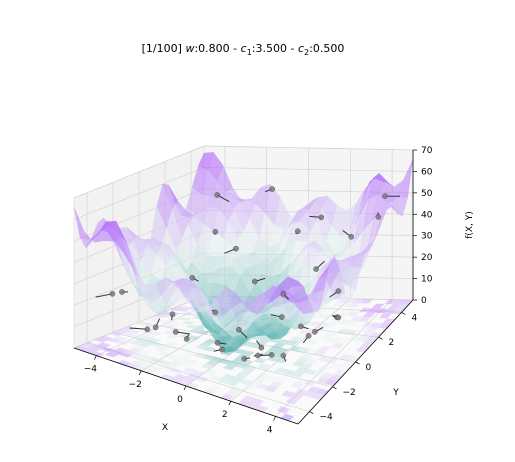  I want to click on x-tick-label: −2, so click(135, 385).